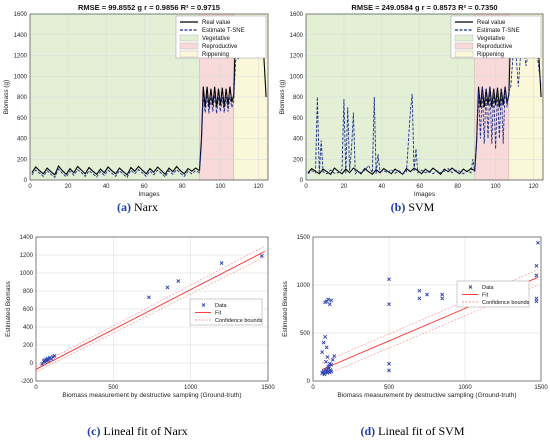 The width and height of the screenshot is (550, 447). I want to click on caption-c: (c) Lineal fit of Narx, so click(137, 431).